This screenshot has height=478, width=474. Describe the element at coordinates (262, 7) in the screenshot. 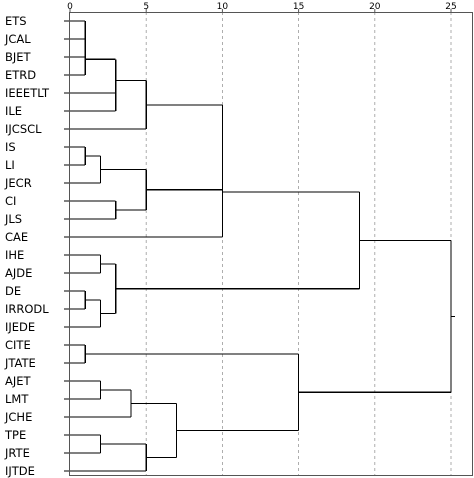

I see `x-axis: 0 5 10 15 20 25` at that location.